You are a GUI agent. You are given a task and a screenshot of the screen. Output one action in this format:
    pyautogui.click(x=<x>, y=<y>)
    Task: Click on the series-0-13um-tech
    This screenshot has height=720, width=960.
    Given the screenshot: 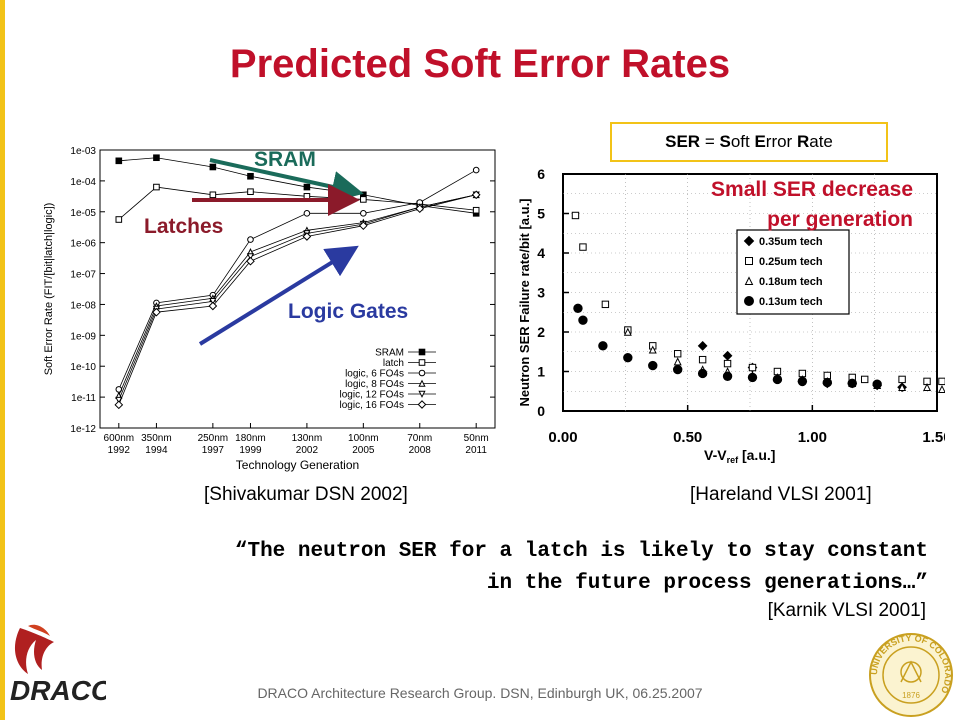 What is the action you would take?
    pyautogui.click(x=727, y=346)
    